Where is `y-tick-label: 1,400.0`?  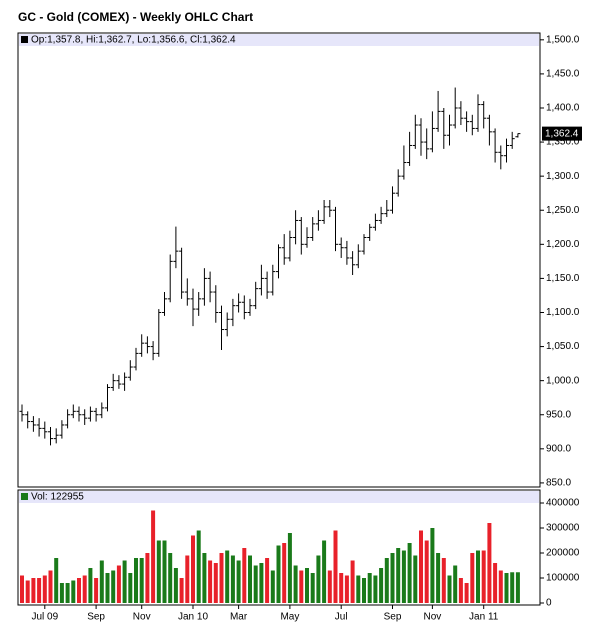
y-tick-label: 1,400.0 is located at coordinates (563, 108).